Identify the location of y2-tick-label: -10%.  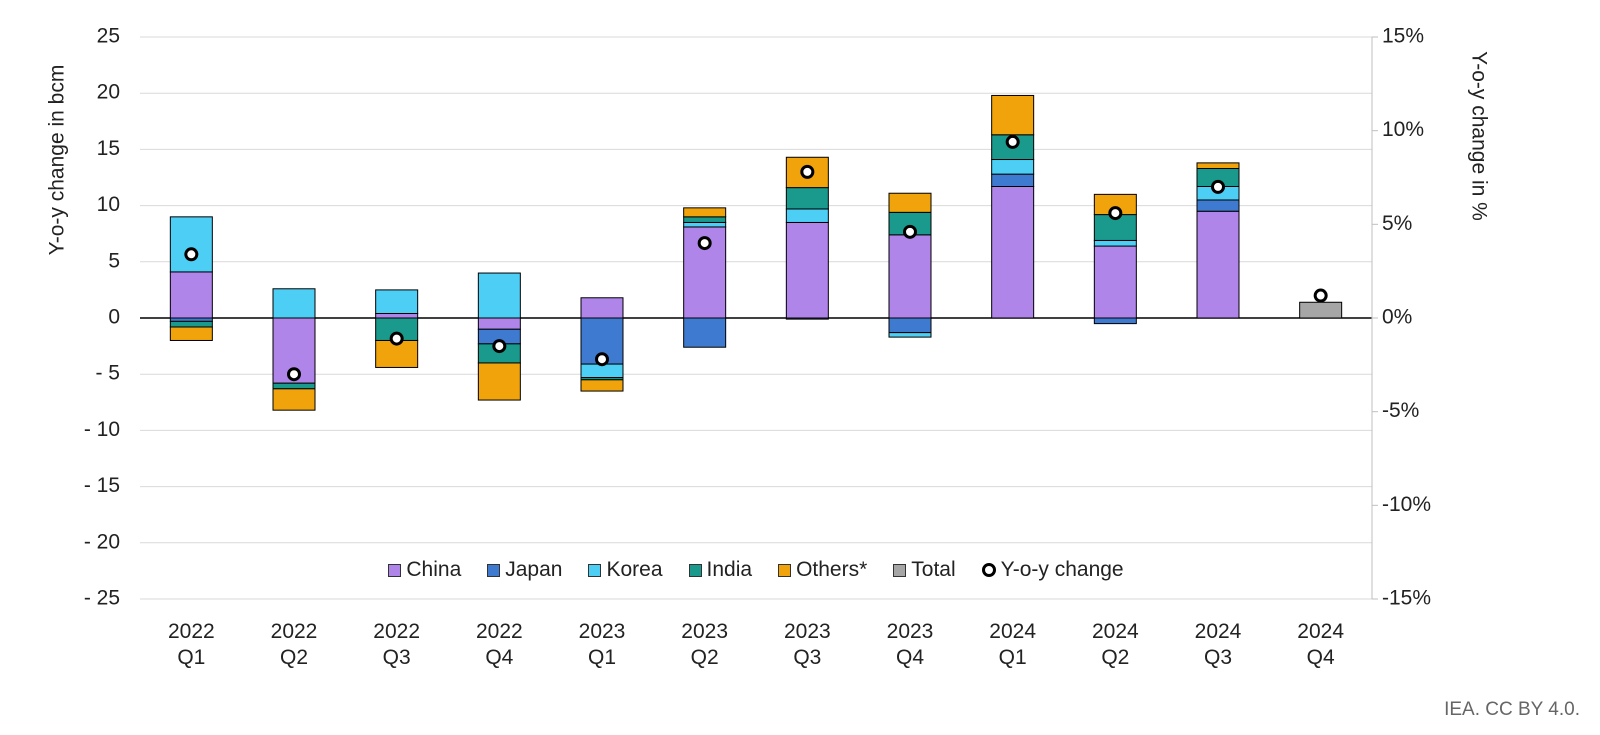
(1406, 504).